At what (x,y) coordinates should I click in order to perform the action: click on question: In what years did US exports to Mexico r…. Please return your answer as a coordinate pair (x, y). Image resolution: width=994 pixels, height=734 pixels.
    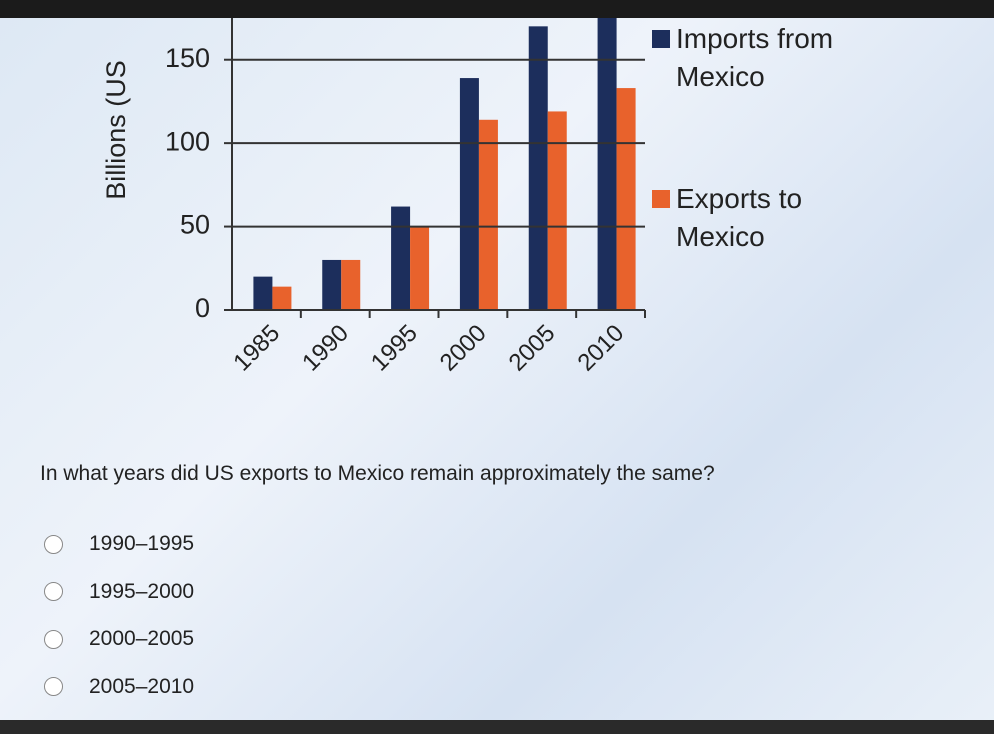
    Looking at the image, I should click on (377, 473).